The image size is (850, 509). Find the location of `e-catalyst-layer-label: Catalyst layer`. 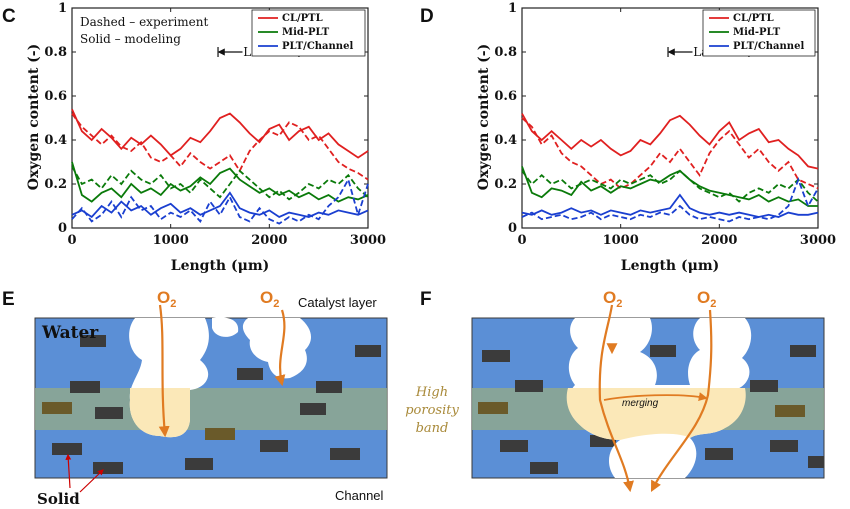

e-catalyst-layer-label: Catalyst layer is located at coordinates (337, 302).